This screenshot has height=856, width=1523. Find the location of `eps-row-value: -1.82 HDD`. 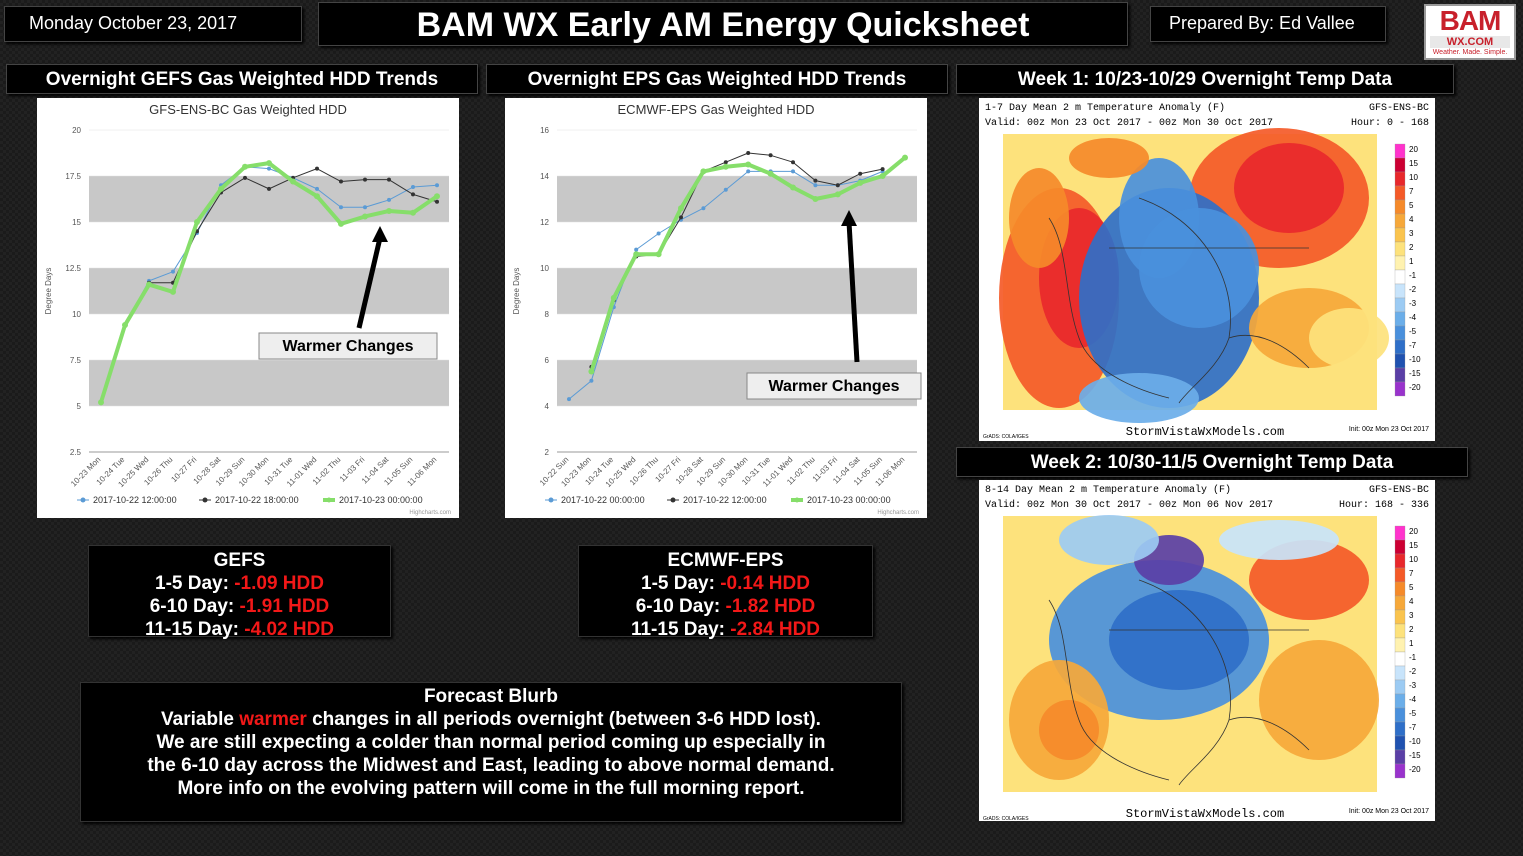

eps-row-value: -1.82 HDD is located at coordinates (770, 606).